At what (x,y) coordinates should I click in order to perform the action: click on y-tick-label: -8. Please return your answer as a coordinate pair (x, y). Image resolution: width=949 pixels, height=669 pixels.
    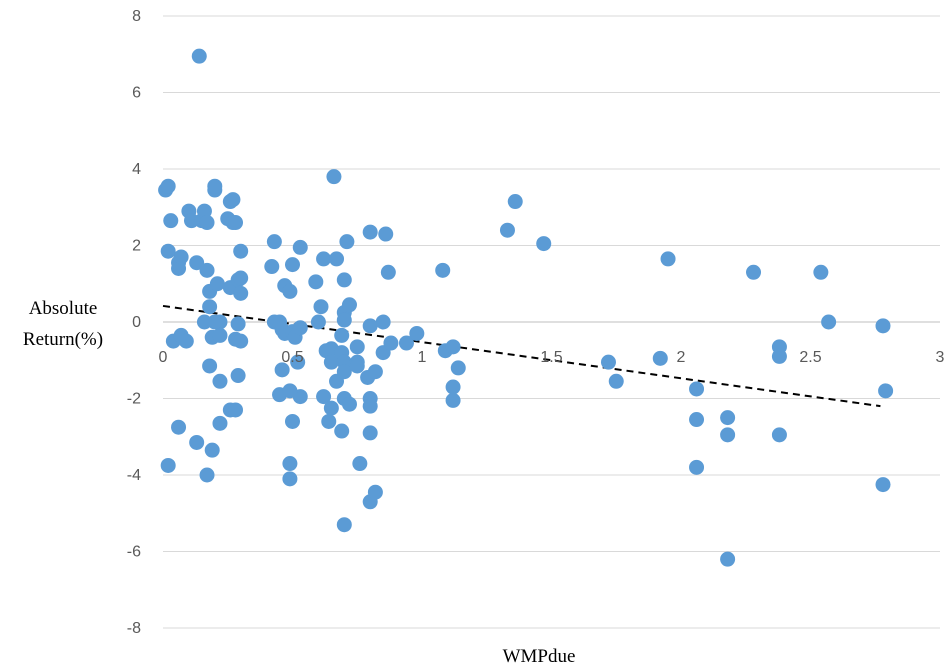
    Looking at the image, I should click on (134, 628).